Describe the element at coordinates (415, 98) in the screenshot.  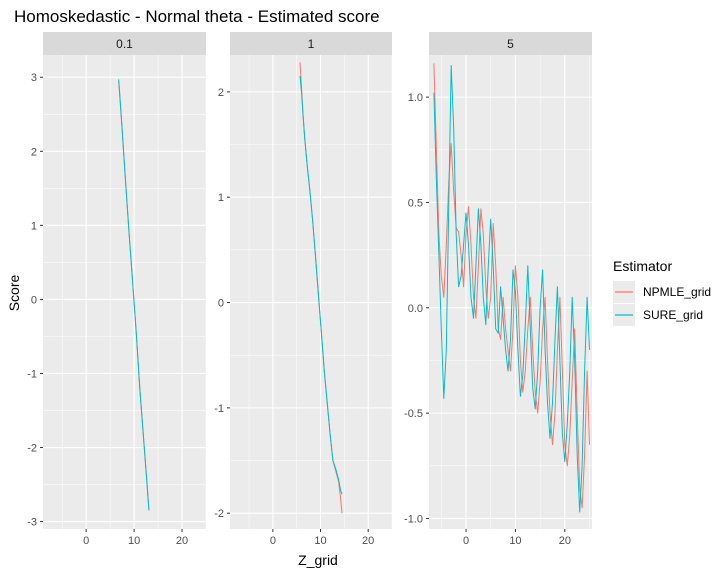
I see `y-tick-label: 1.0` at that location.